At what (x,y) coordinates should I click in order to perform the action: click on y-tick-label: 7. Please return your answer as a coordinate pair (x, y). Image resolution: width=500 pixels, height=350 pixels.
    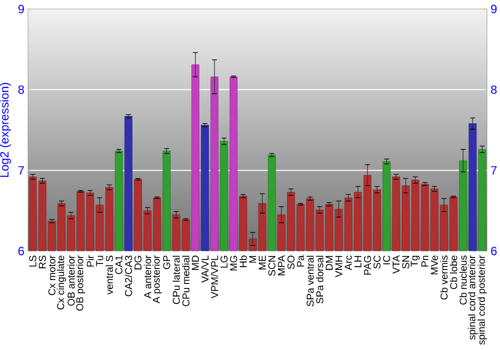
    Looking at the image, I should click on (21, 170).